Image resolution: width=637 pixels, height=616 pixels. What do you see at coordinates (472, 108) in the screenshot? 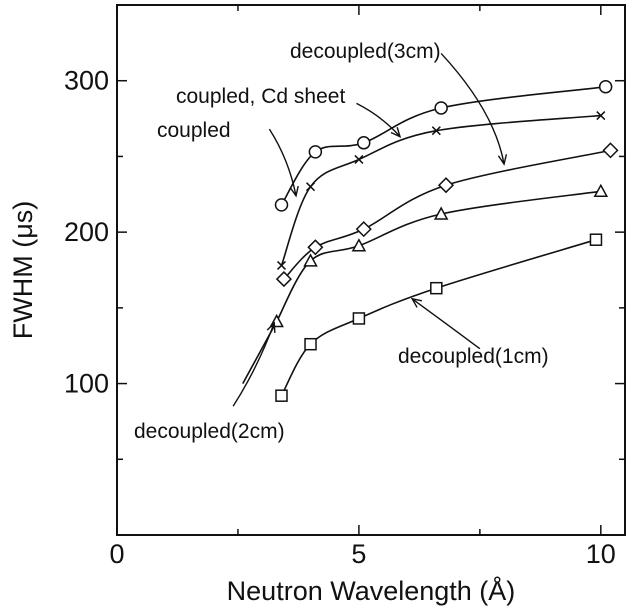
I see `arrow-decoupled-3cm` at bounding box center [472, 108].